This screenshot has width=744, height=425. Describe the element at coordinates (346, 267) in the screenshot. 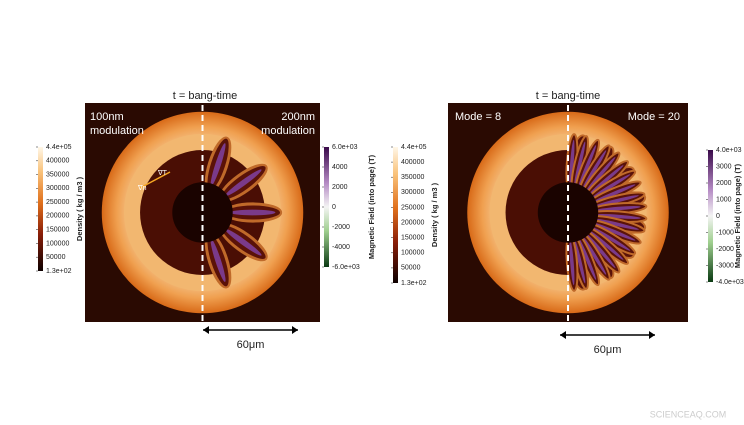

I see `colorbar-label: -6.0e+03` at that location.